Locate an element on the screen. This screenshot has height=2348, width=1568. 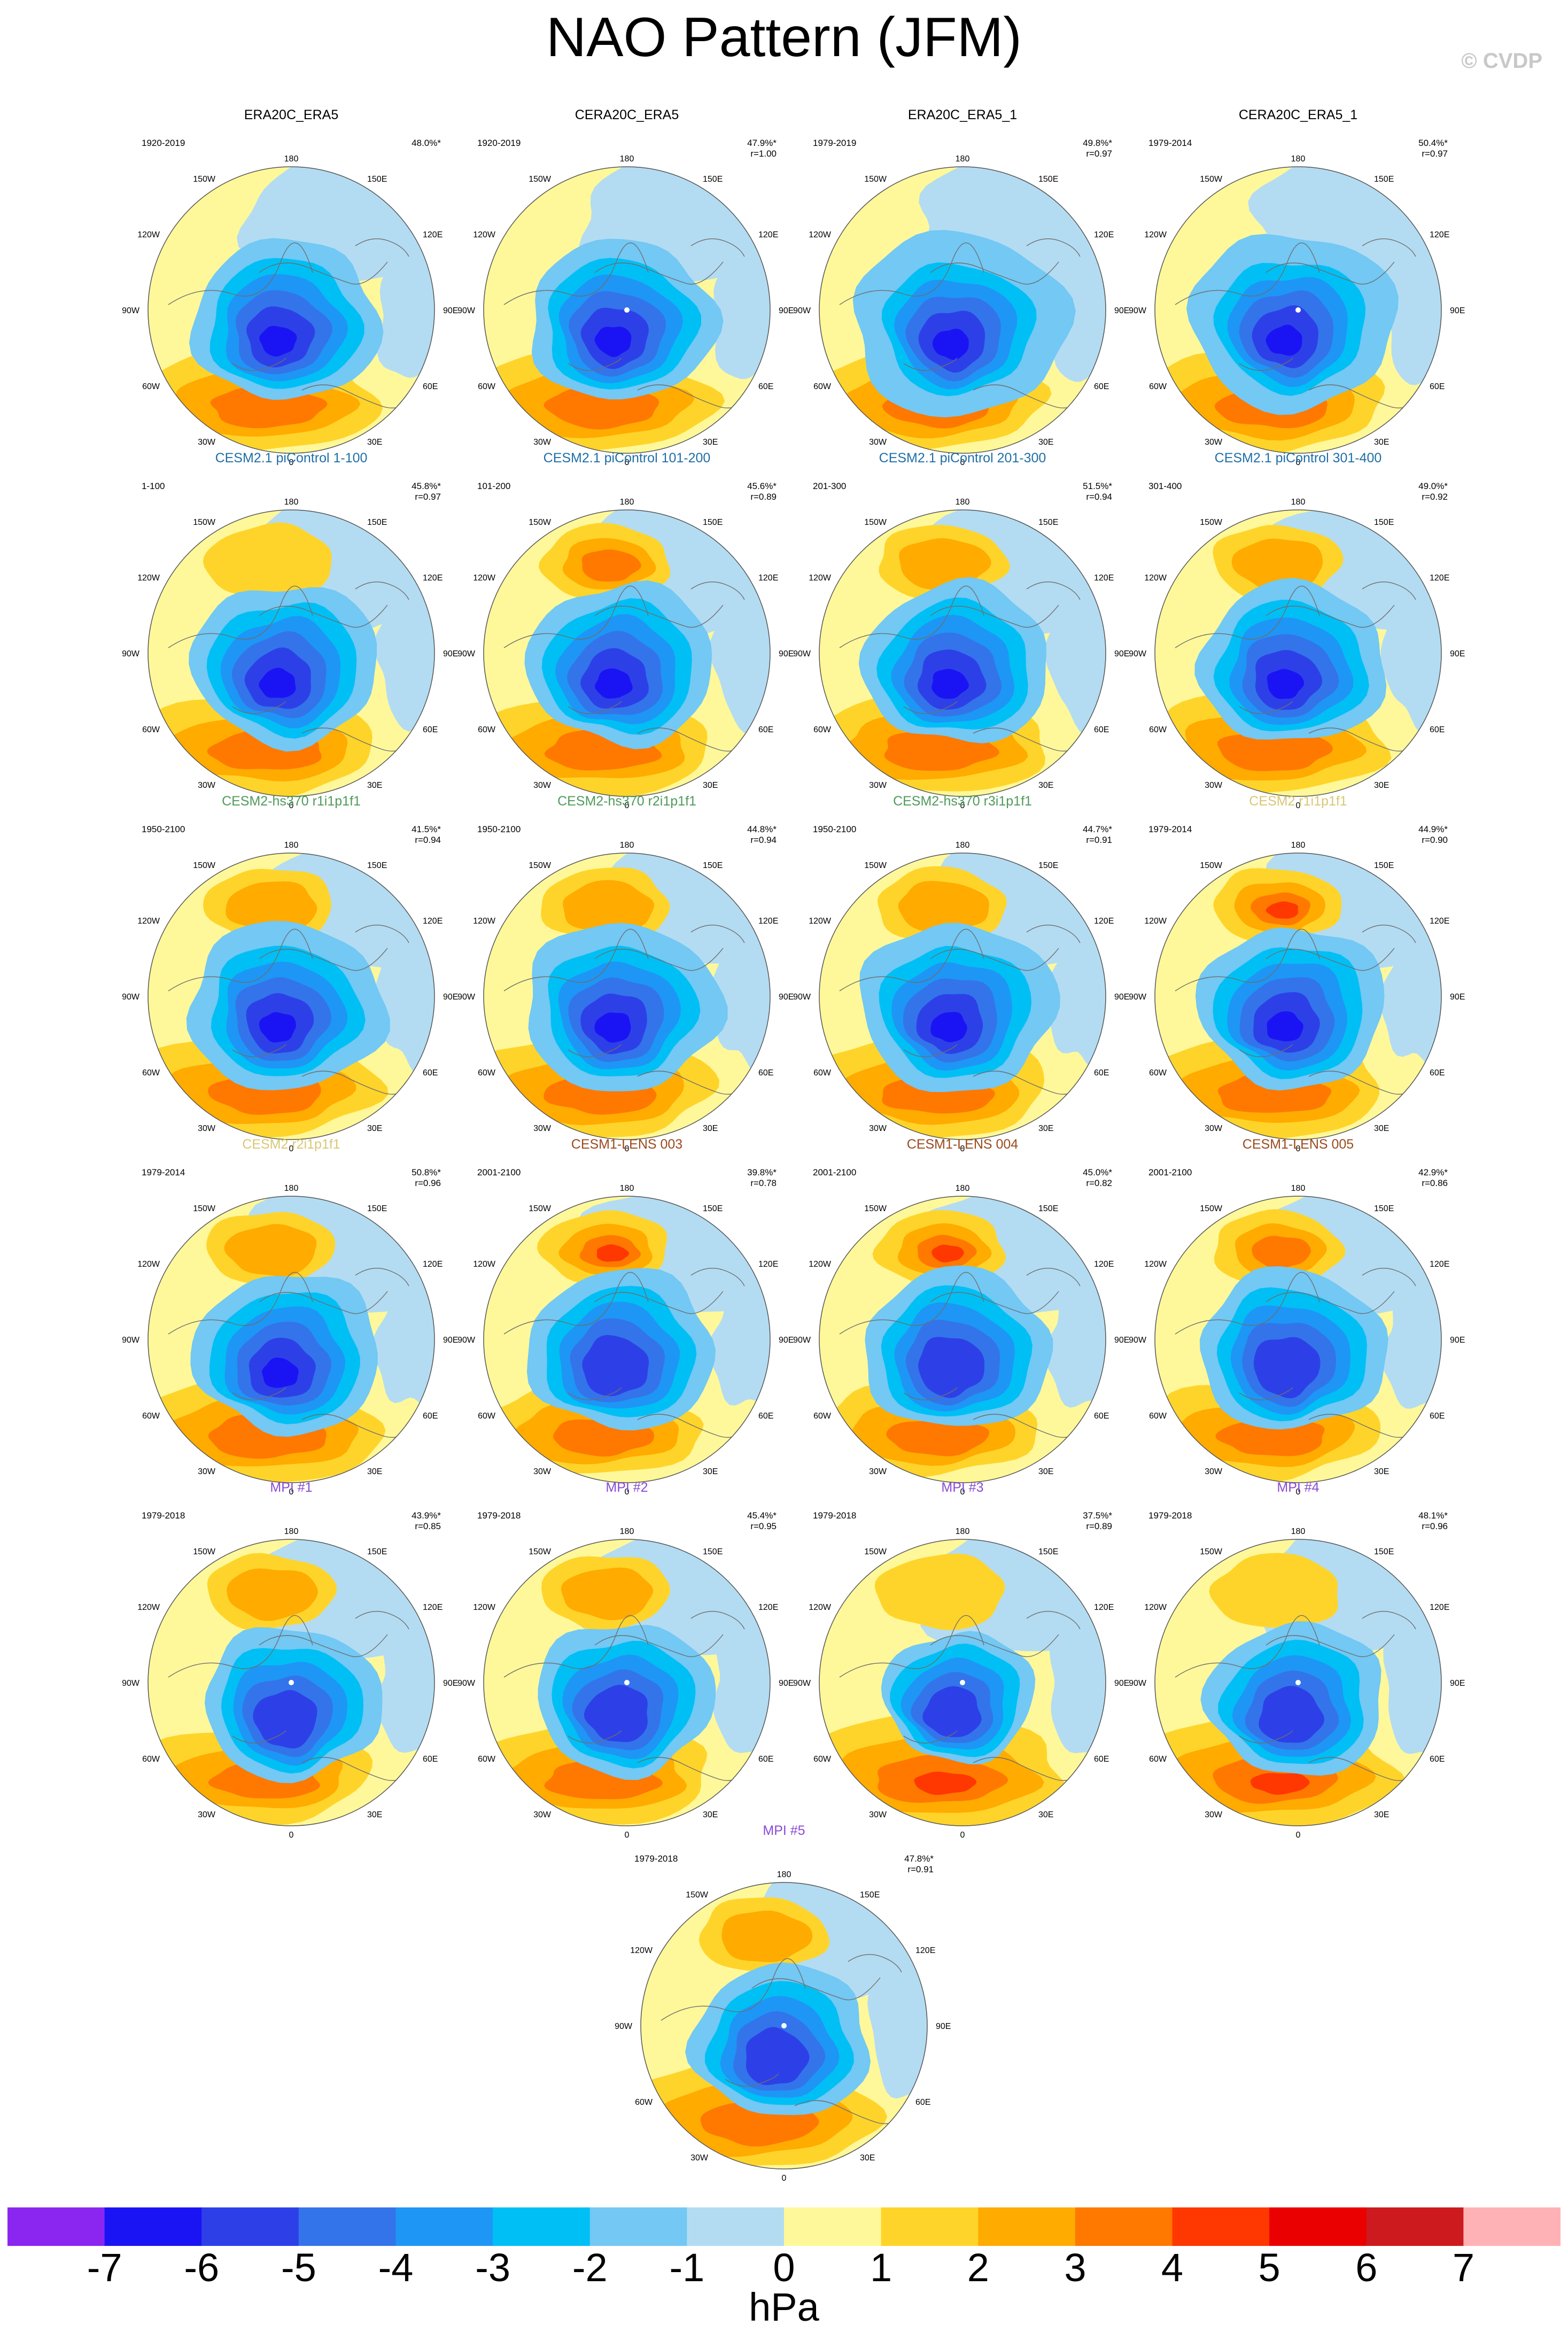
panel-title: MPI #4 is located at coordinates (1298, 1487).